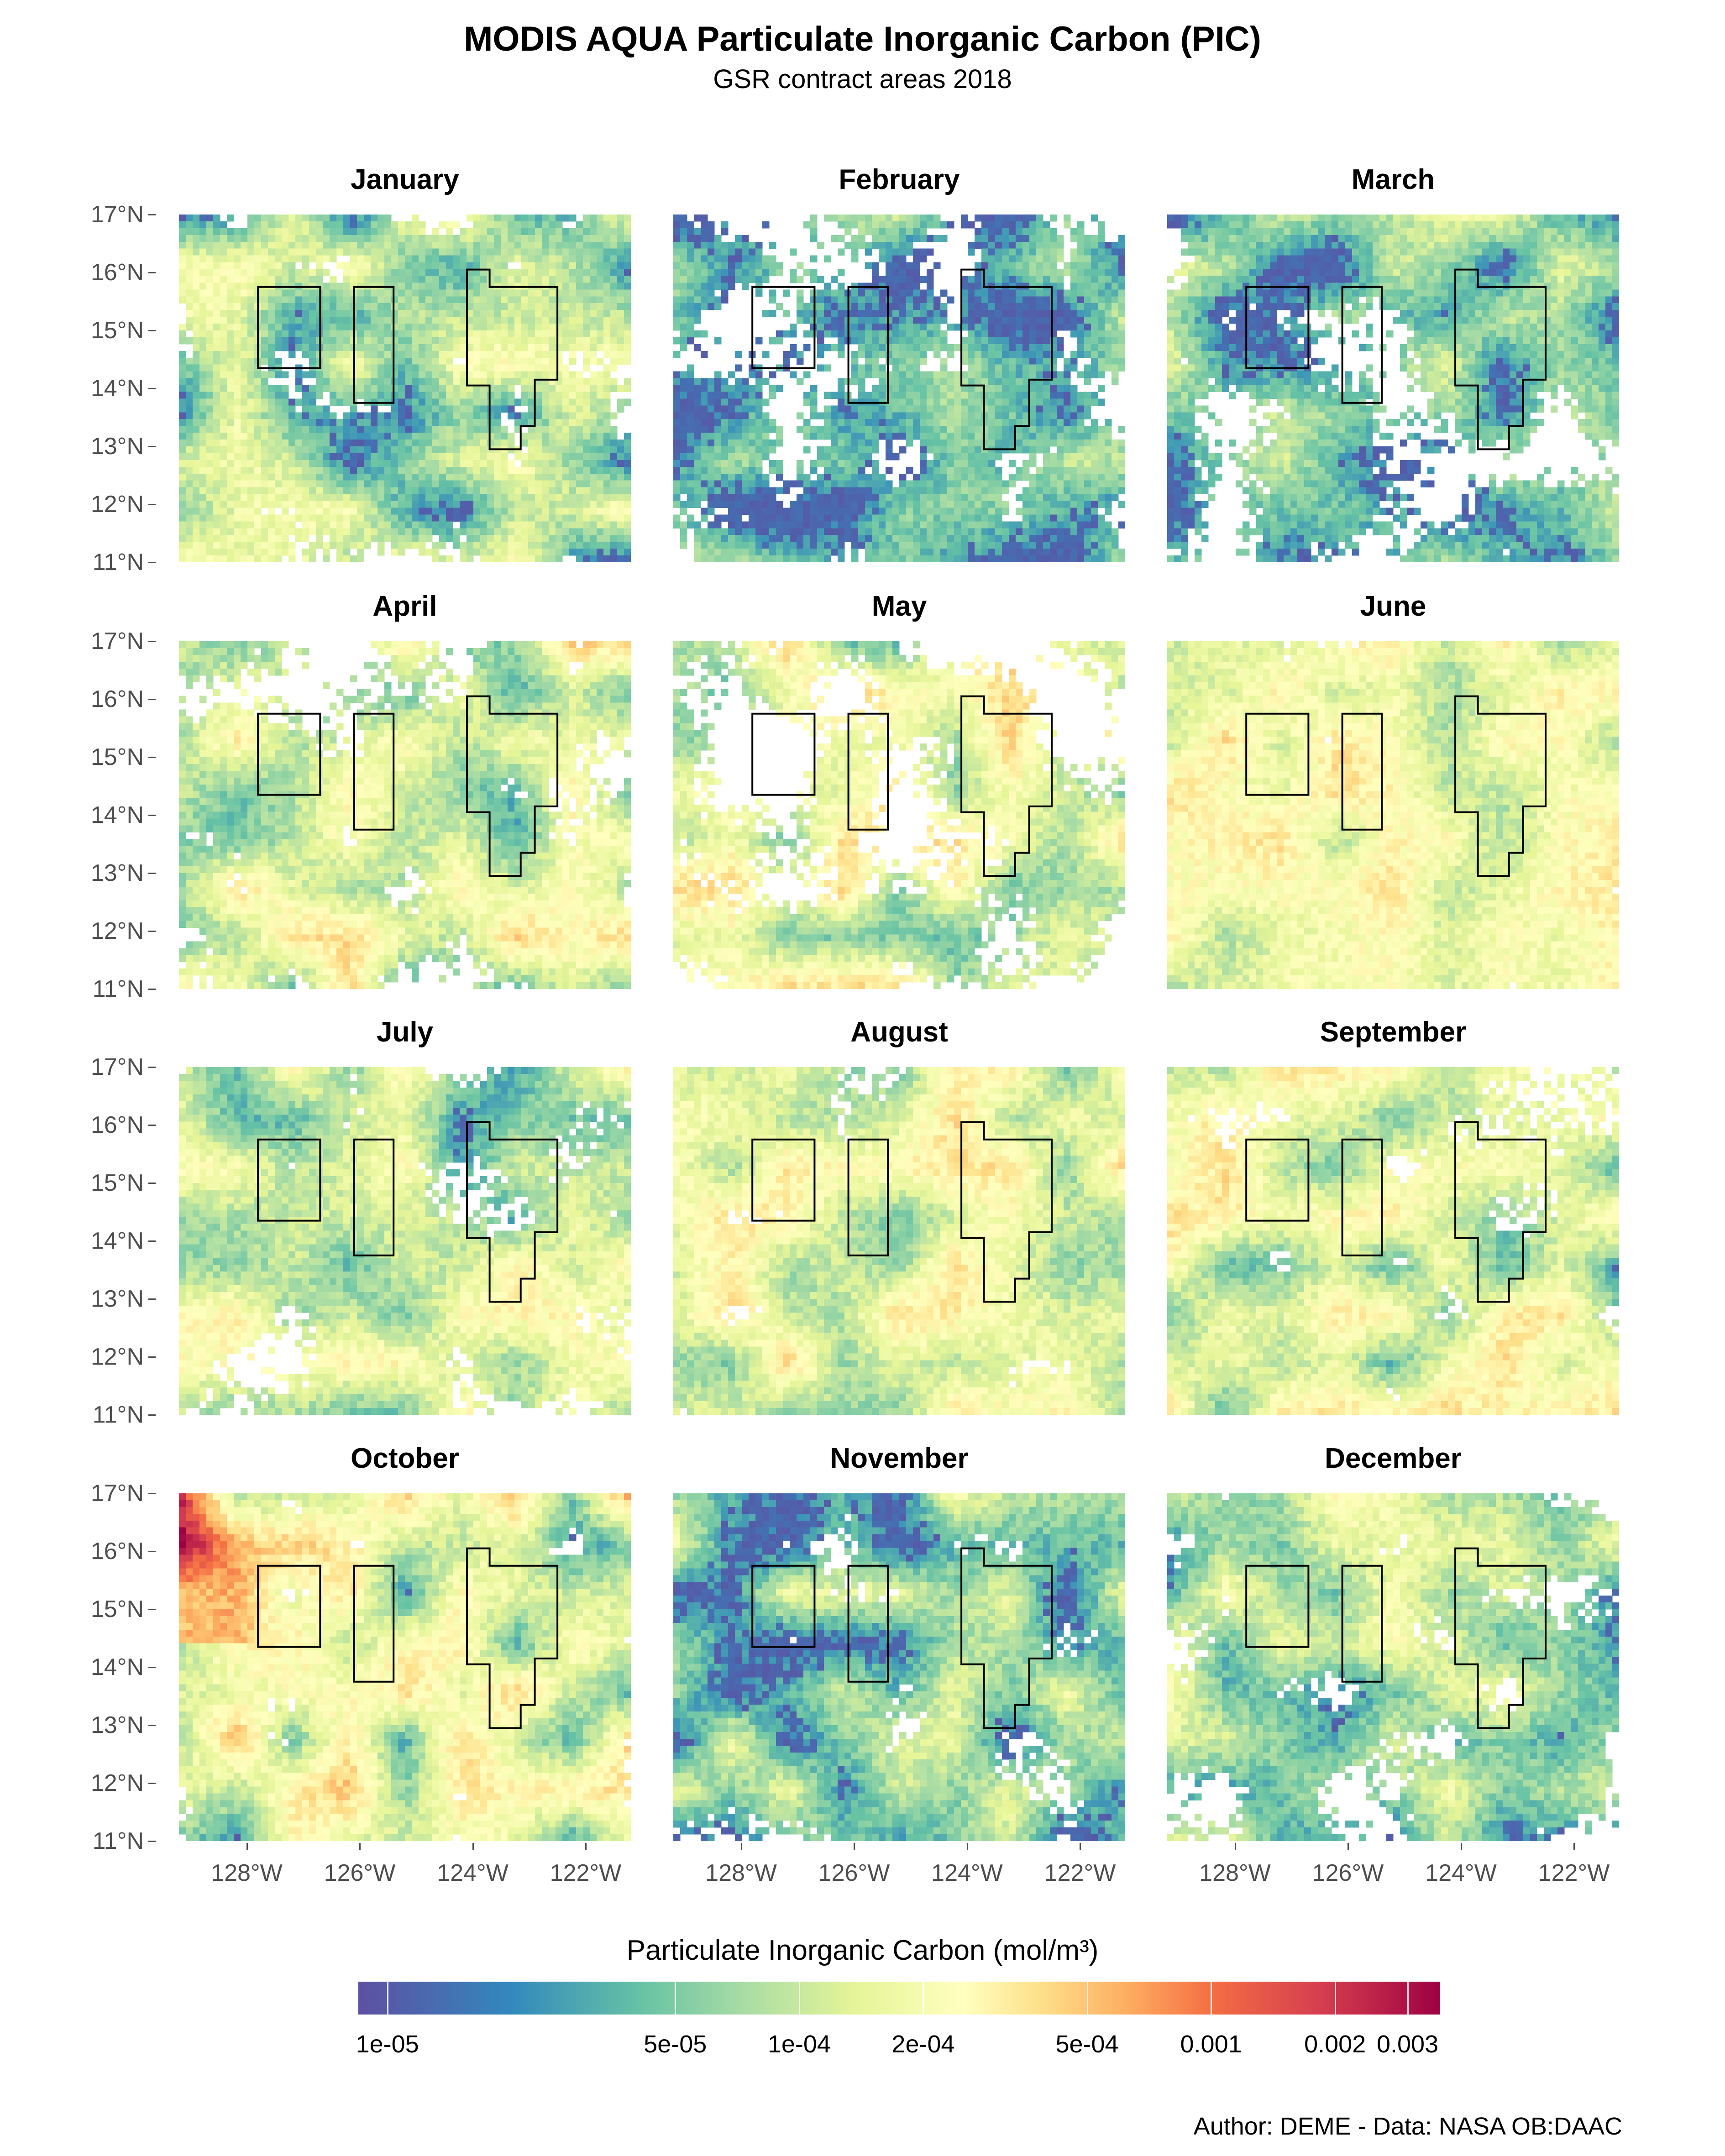 This screenshot has width=1725, height=2156. I want to click on map-panel-march, so click(1393, 389).